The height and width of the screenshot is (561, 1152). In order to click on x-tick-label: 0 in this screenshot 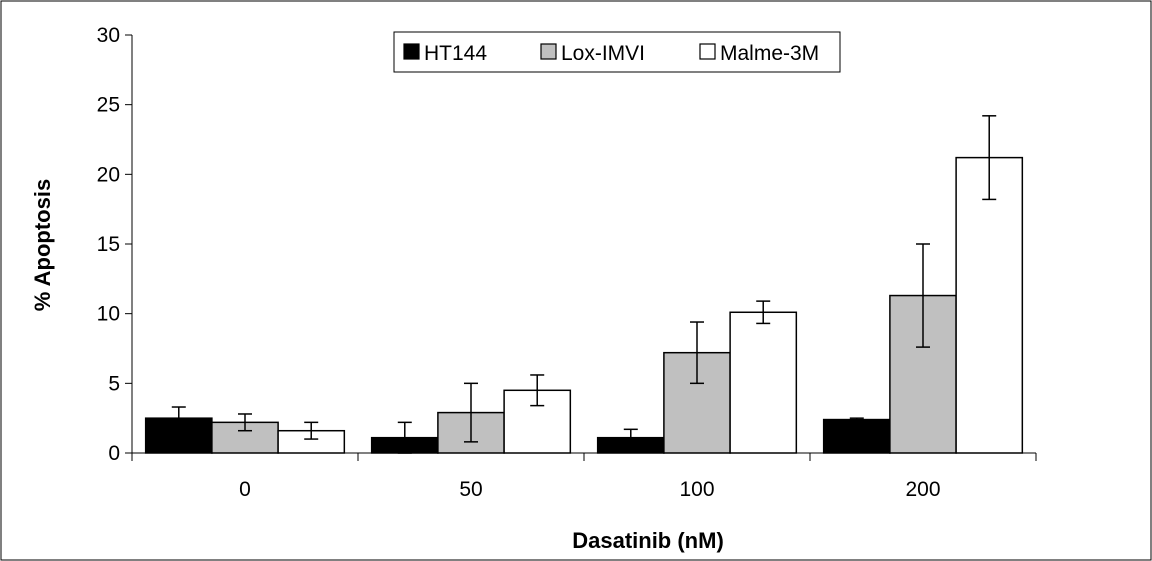, I will do `click(245, 489)`.